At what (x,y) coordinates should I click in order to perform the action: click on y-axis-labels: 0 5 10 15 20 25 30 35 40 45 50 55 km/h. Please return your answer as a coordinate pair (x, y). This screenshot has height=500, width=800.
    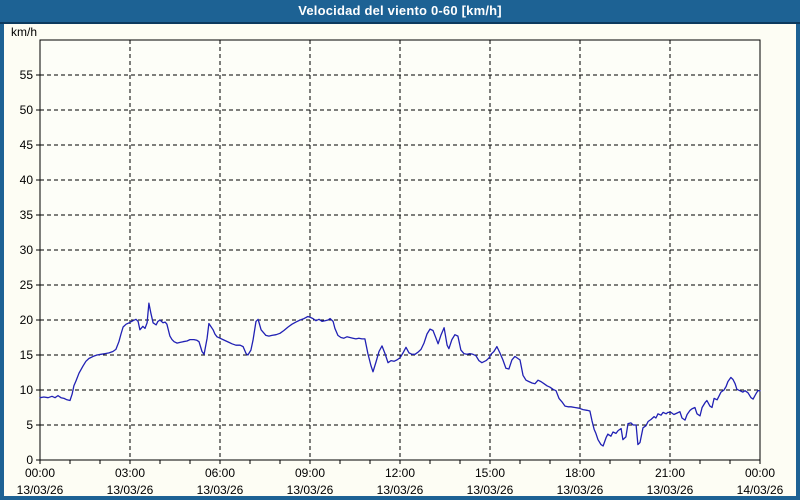
    Looking at the image, I should click on (24, 246).